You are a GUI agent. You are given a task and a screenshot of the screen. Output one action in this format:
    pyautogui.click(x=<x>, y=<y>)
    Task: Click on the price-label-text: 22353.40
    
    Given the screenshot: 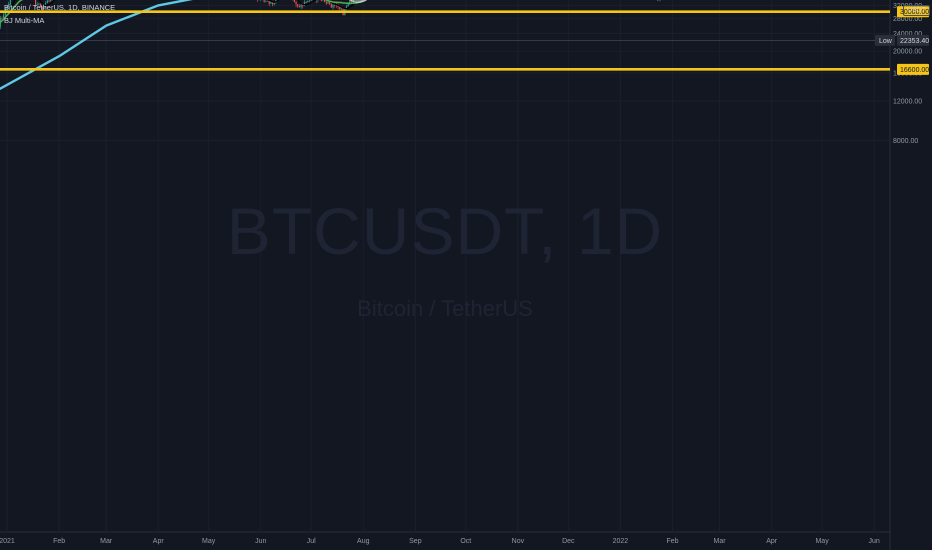 What is the action you would take?
    pyautogui.click(x=914, y=41)
    